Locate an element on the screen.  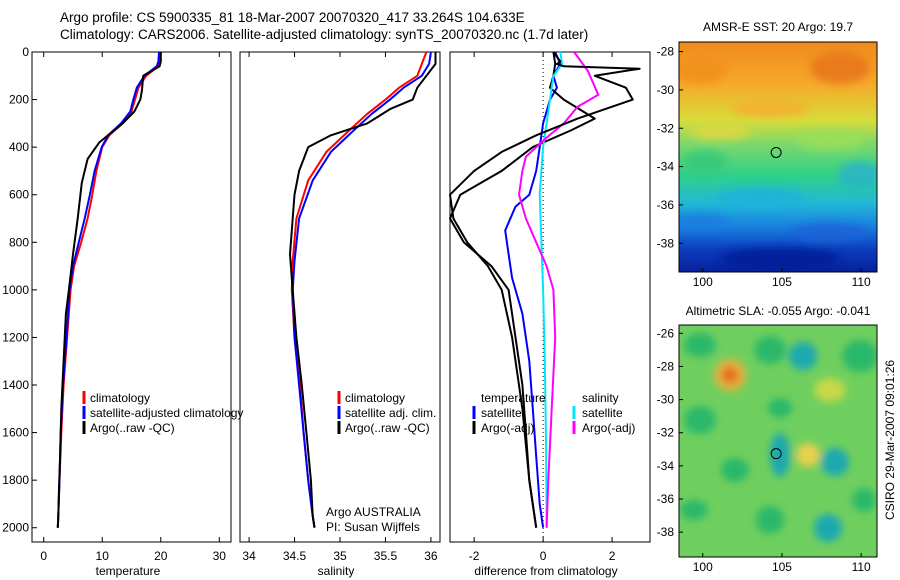
legend-sal-satellite-label: satellite adj. clim. is located at coordinates (390, 413).